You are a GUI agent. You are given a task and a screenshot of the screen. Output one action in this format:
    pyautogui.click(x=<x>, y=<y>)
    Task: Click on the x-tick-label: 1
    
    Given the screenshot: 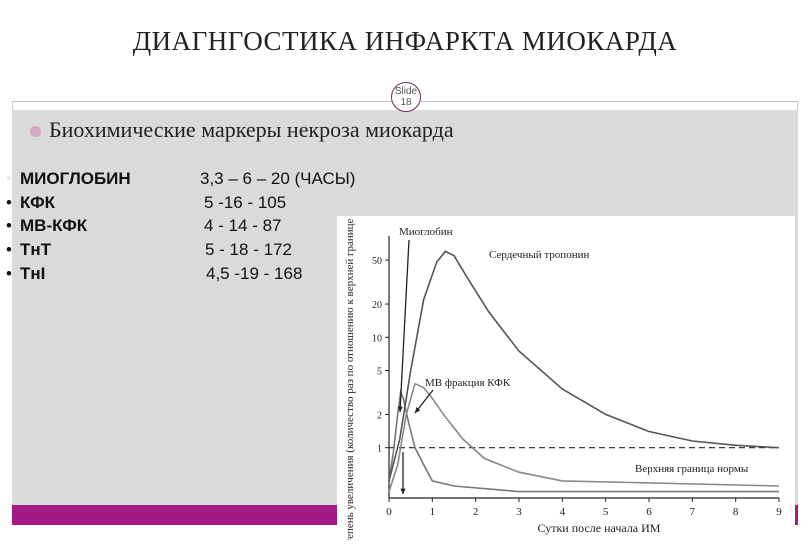 What is the action you would take?
    pyautogui.click(x=433, y=512)
    